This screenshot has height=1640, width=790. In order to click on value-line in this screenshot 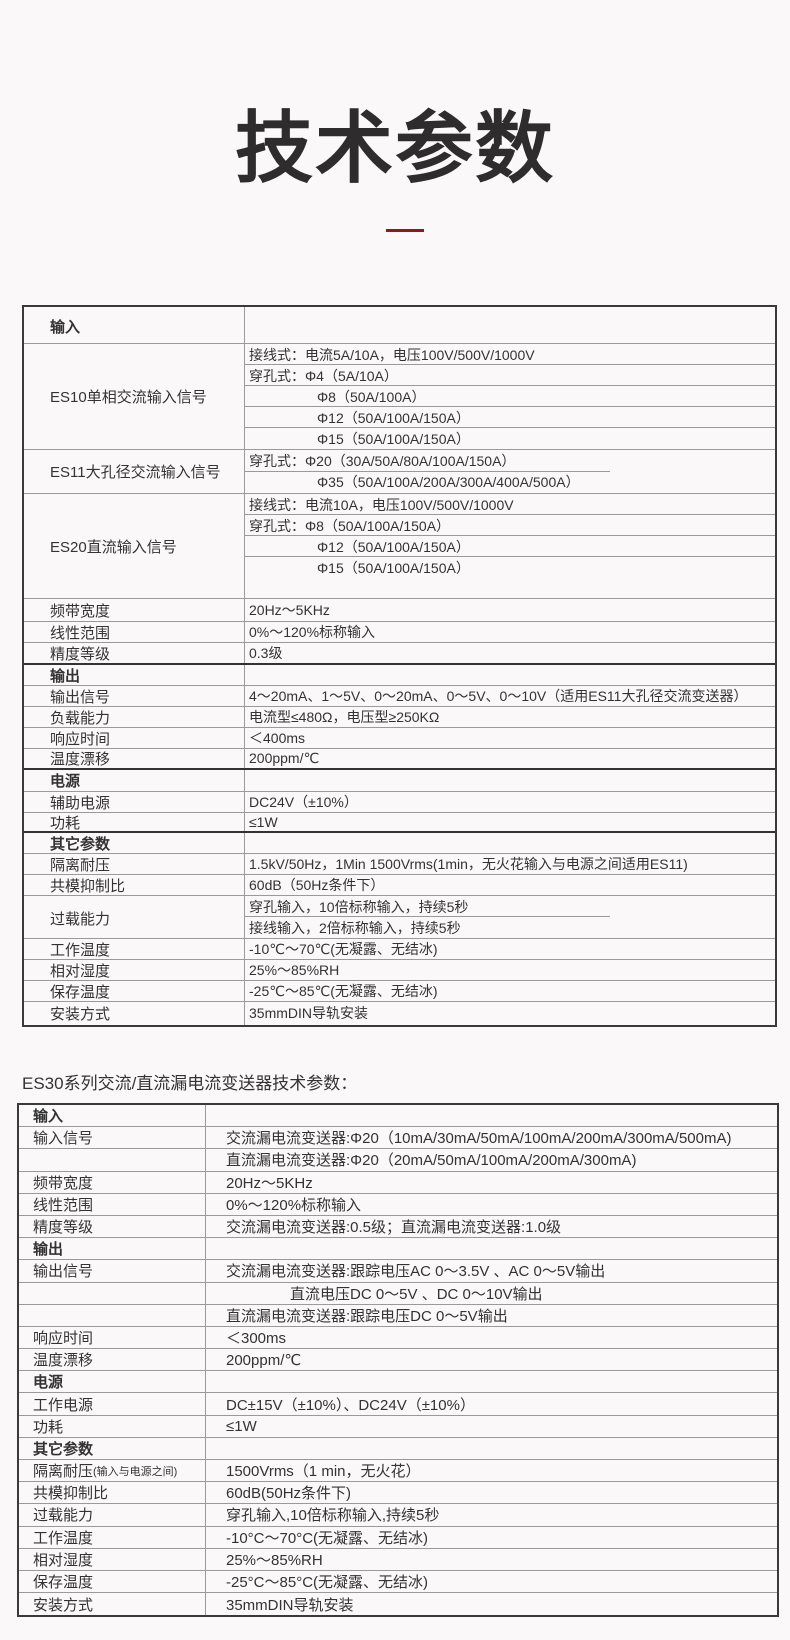, I will do `click(510, 675)`.